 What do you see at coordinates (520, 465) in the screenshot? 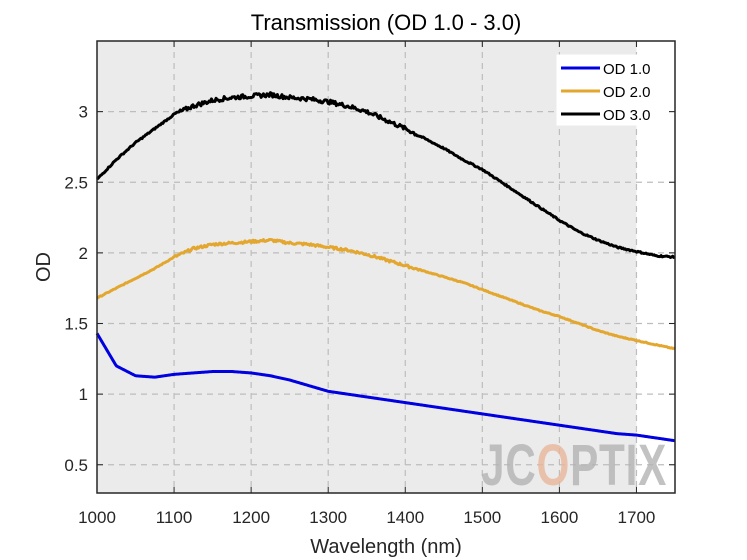
I see `watermark-letter-1: C` at bounding box center [520, 465].